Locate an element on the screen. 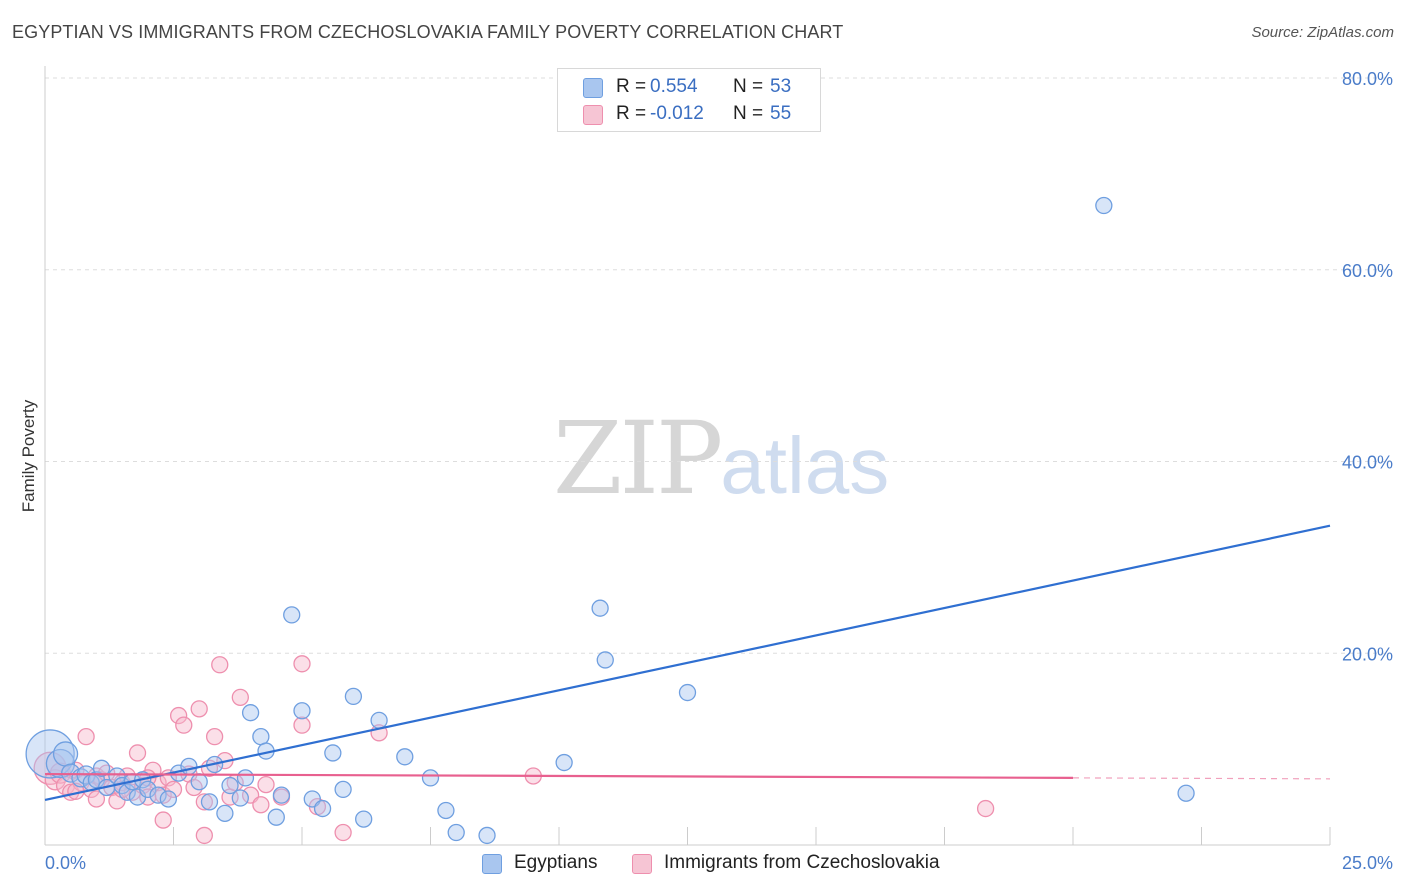 The image size is (1406, 892). y-tick-label: 20.0% is located at coordinates (1367, 654).